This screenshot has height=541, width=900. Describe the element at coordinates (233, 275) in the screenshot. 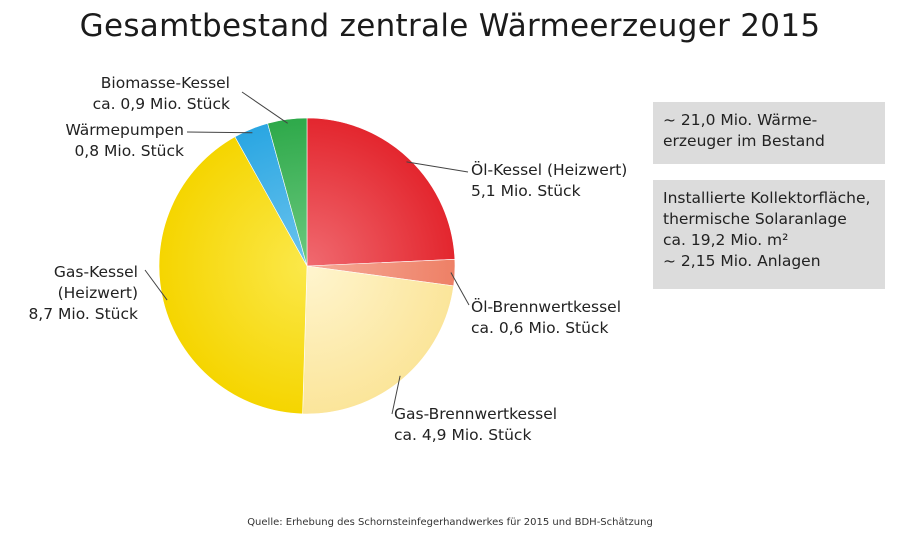

I see `pie-slice-gas-kessel` at that location.